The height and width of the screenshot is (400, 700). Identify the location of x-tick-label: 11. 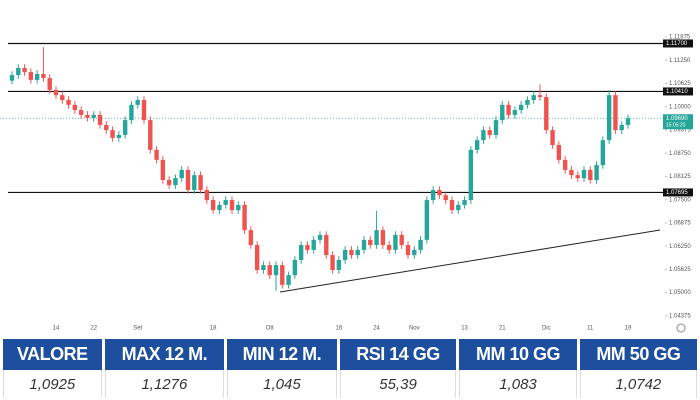
(590, 329).